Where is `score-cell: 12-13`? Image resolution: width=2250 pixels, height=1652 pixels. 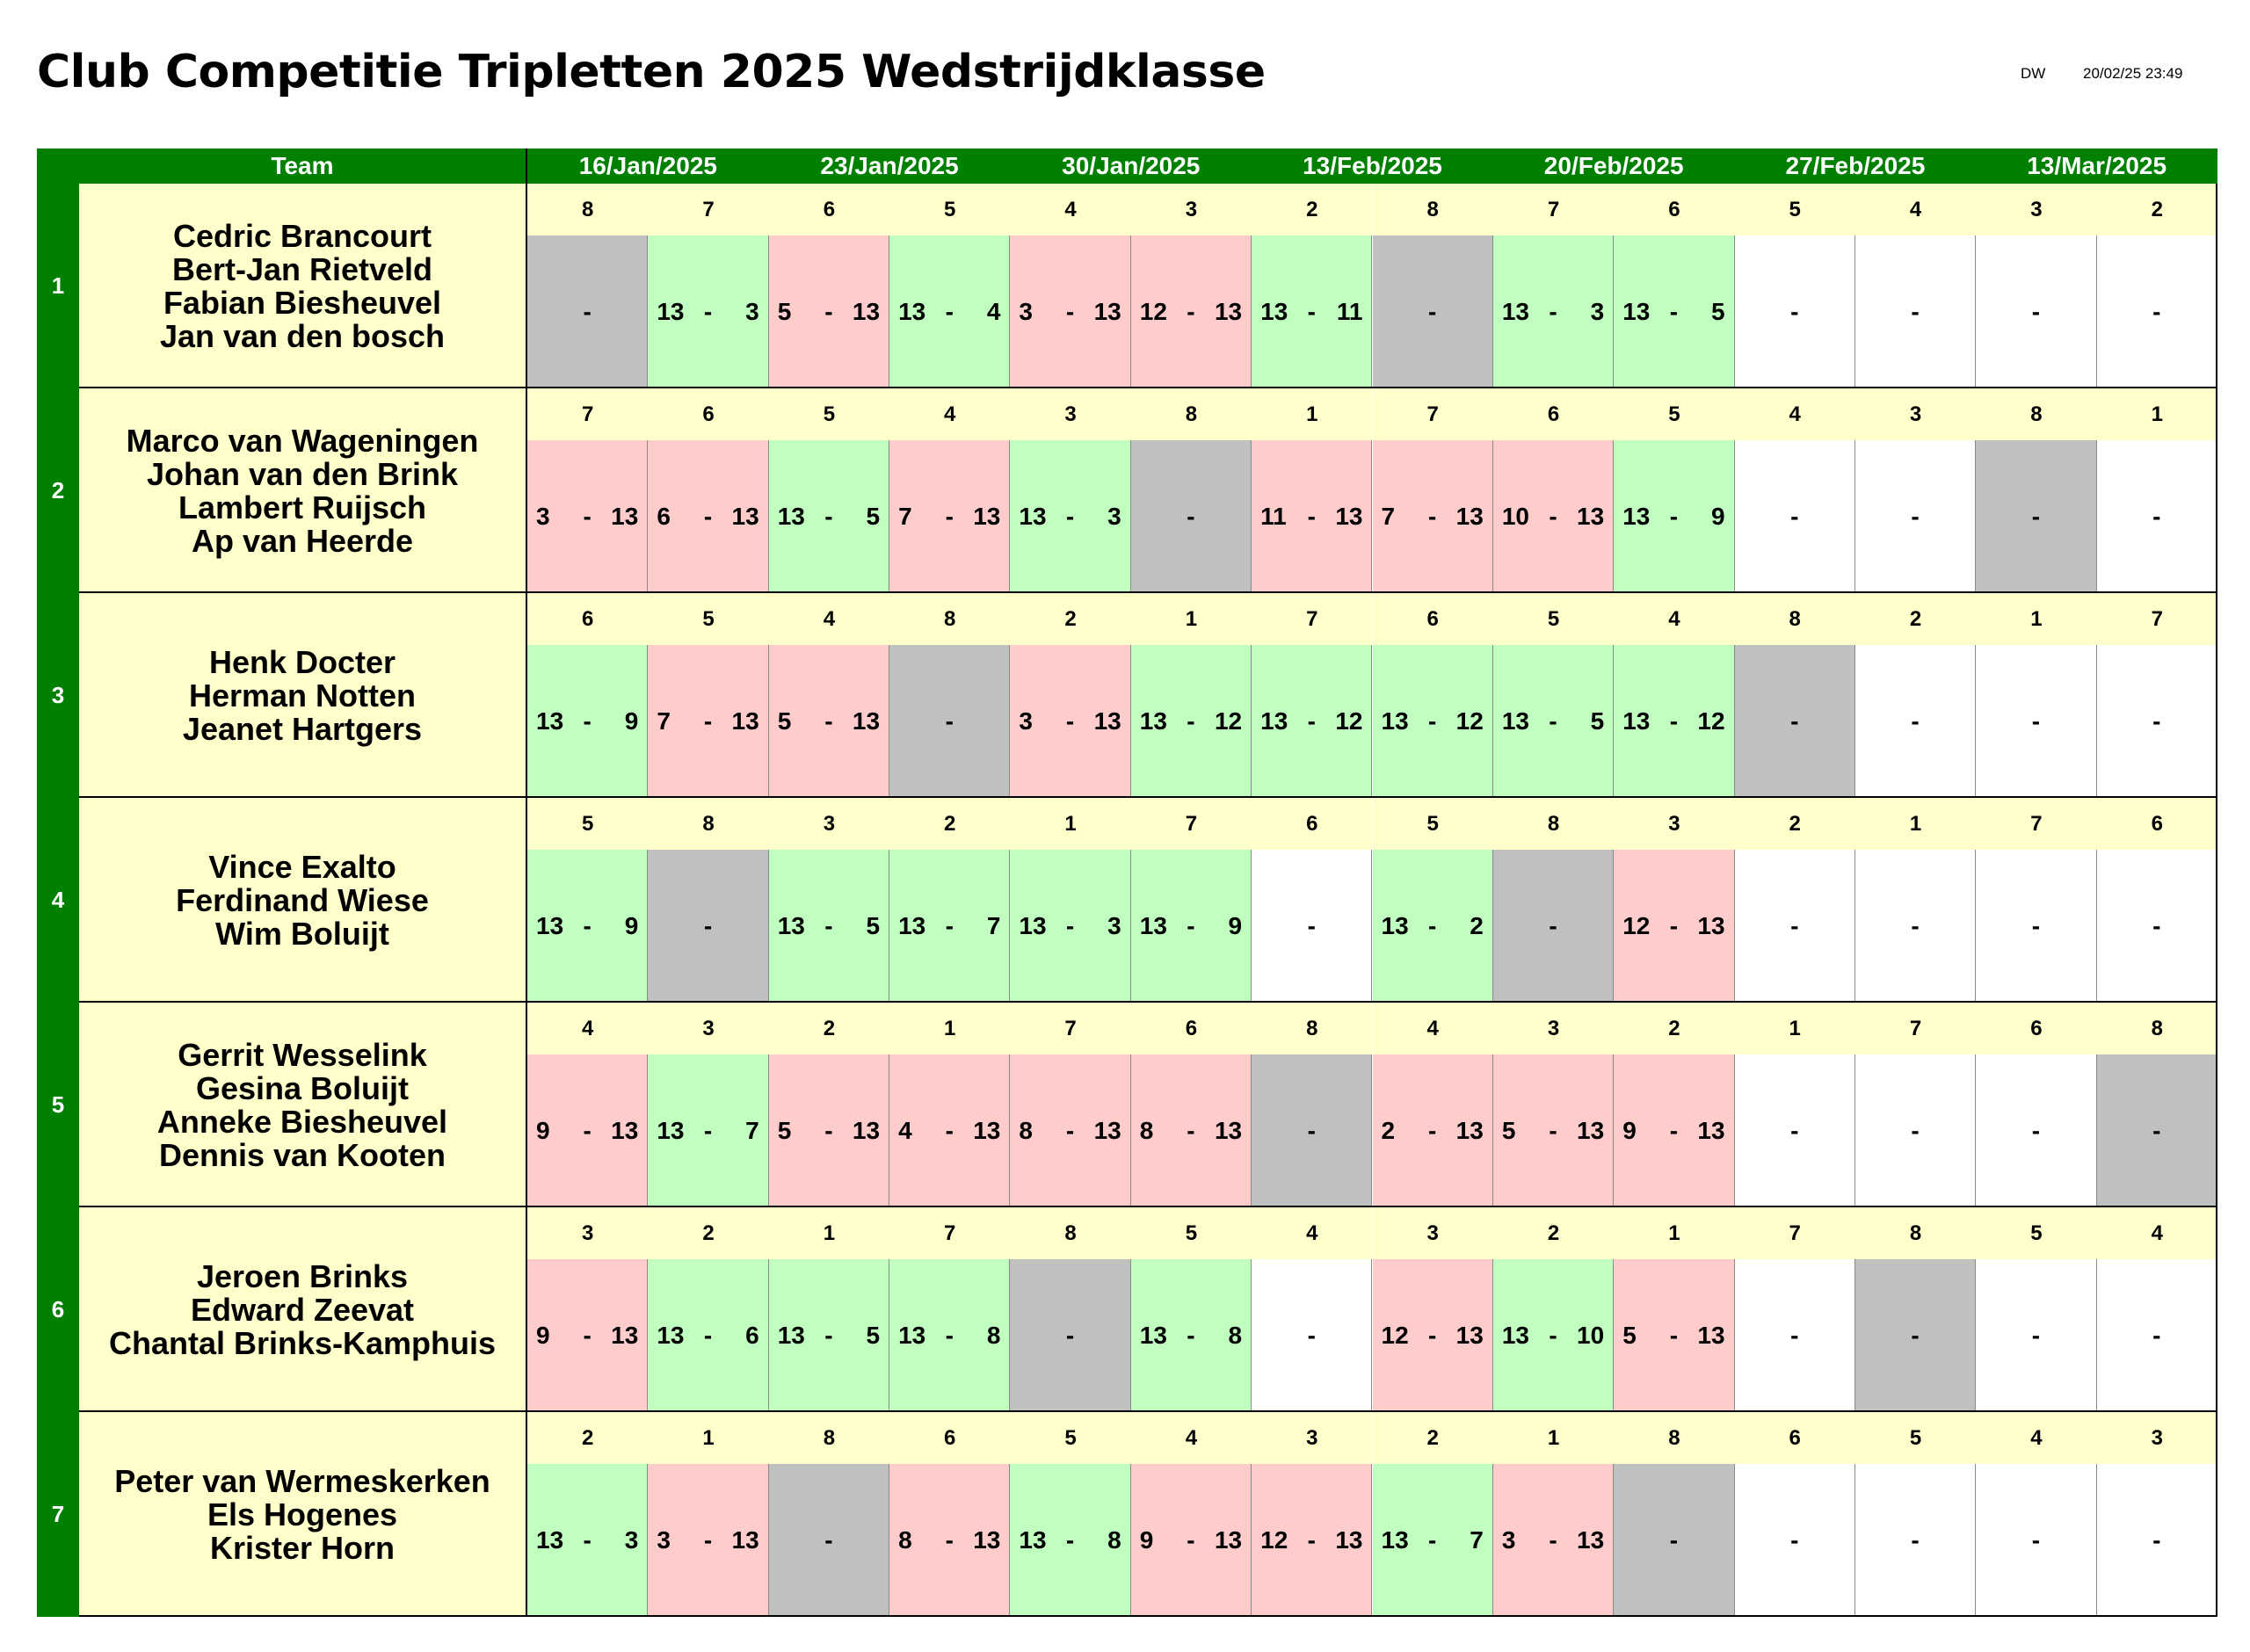
score-cell: 12-13 is located at coordinates (1674, 926).